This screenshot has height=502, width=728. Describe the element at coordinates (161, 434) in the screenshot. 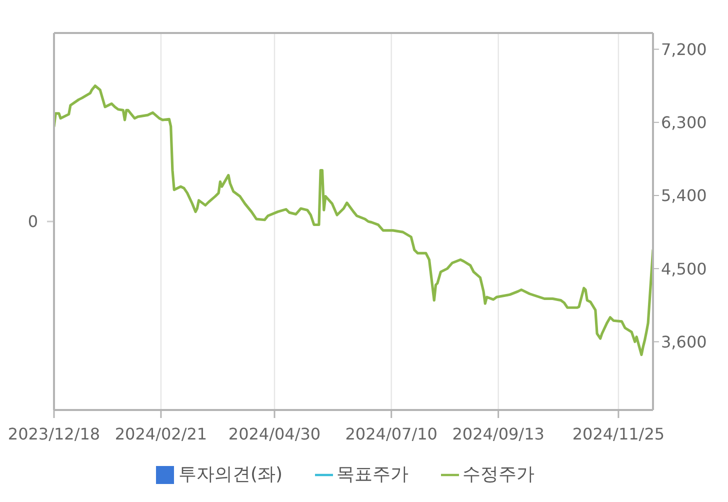

I see `x-tick-label: 2024/02/21` at that location.